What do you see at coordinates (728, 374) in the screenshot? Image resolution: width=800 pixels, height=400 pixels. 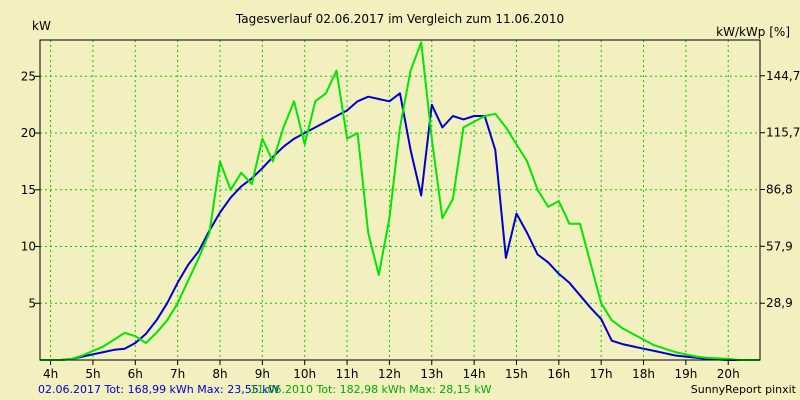 I see `x-tick-label: 20h` at bounding box center [728, 374].